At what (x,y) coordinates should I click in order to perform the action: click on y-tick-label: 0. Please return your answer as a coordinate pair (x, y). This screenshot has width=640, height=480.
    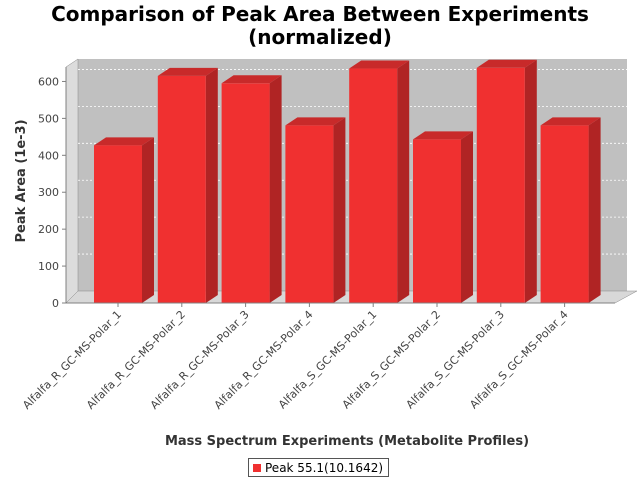
    Looking at the image, I should click on (55, 303).